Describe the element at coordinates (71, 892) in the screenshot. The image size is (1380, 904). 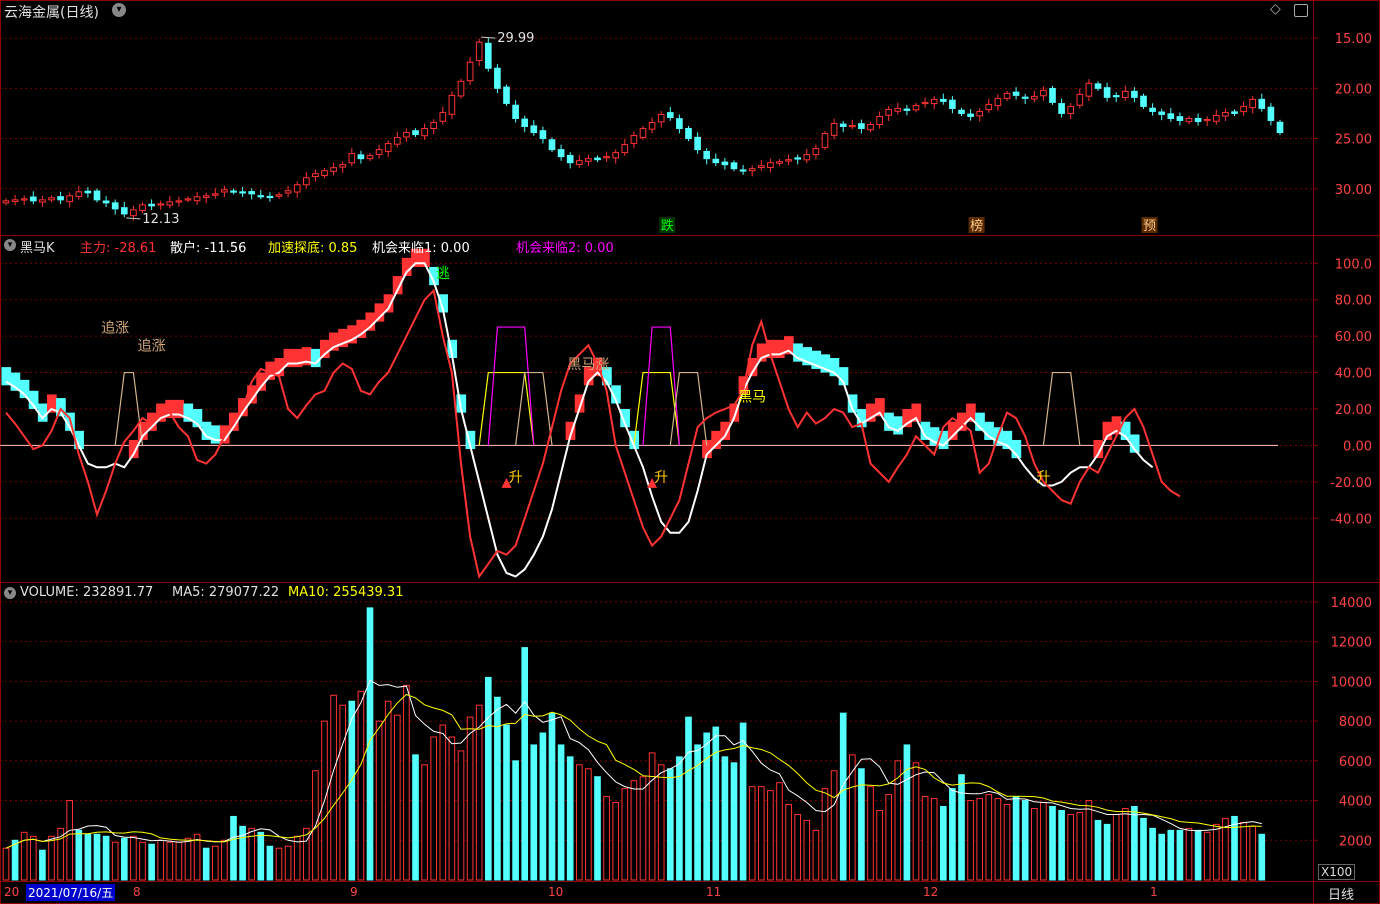
I see `x-axis-current-date: 2021/07/16/五` at that location.